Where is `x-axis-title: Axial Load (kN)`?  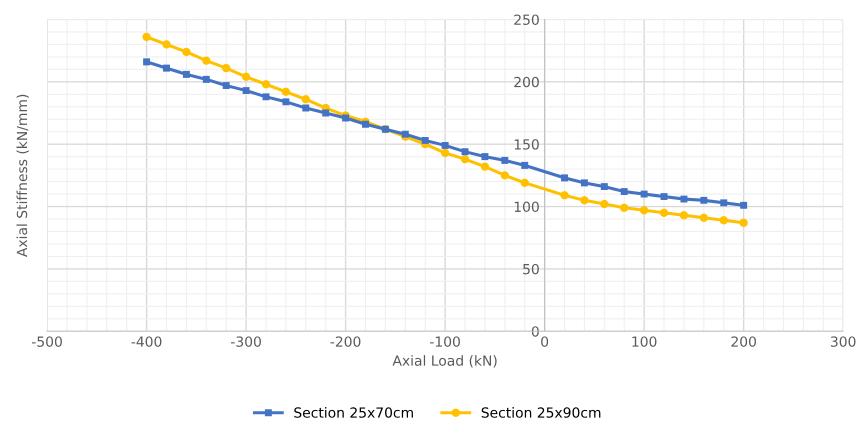 x-axis-title: Axial Load (kN) is located at coordinates (444, 361).